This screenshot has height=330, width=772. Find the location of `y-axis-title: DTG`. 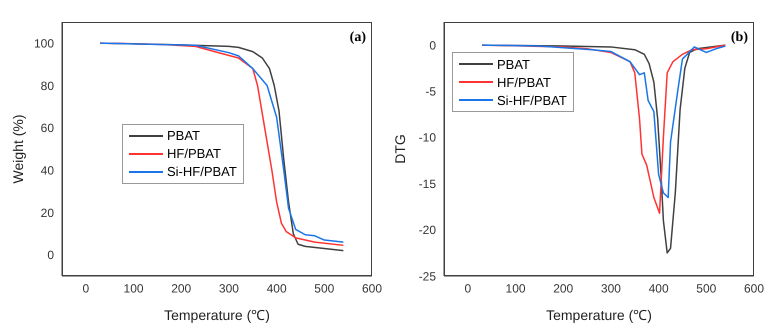

y-axis-title: DTG is located at coordinates (400, 149).